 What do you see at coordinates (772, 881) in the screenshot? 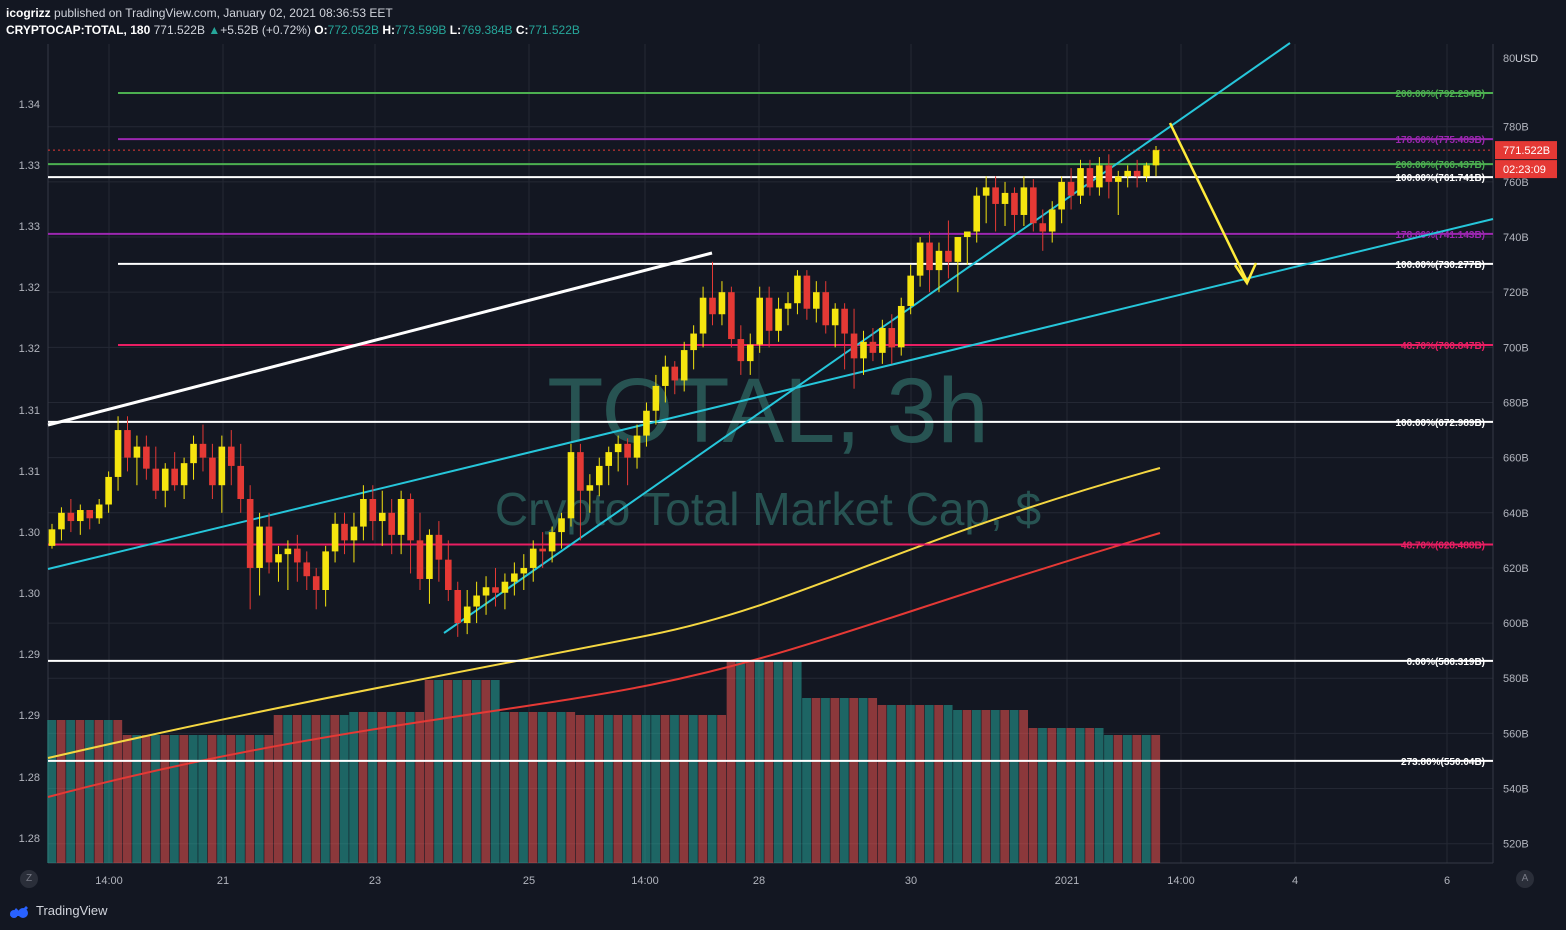
I see `time-axis: 14:00 21 23 25 14:00 28 30 2021 14:00 4 6` at bounding box center [772, 881].